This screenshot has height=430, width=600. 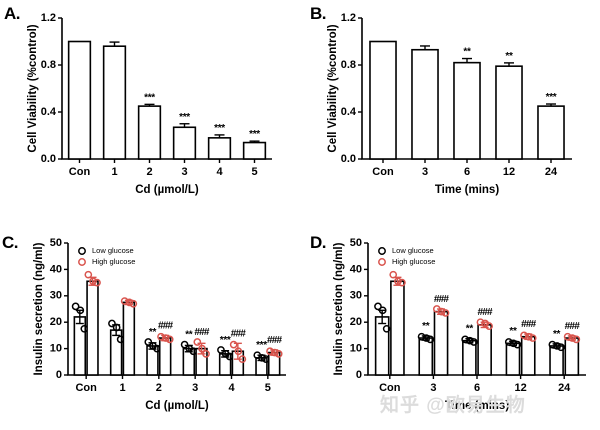 What do you see at coordinates (48, 159) in the screenshot?
I see `y-tick-label: 0.0` at bounding box center [48, 159].